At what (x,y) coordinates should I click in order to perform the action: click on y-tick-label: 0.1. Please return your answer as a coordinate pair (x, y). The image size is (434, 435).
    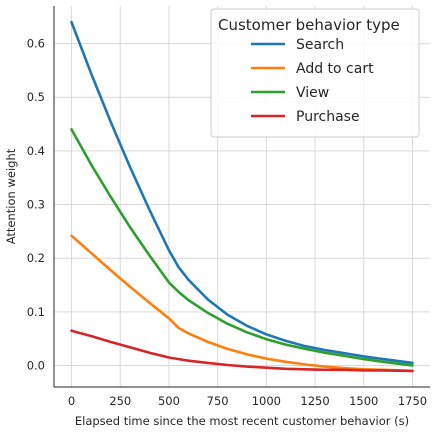
    Looking at the image, I should click on (36, 312).